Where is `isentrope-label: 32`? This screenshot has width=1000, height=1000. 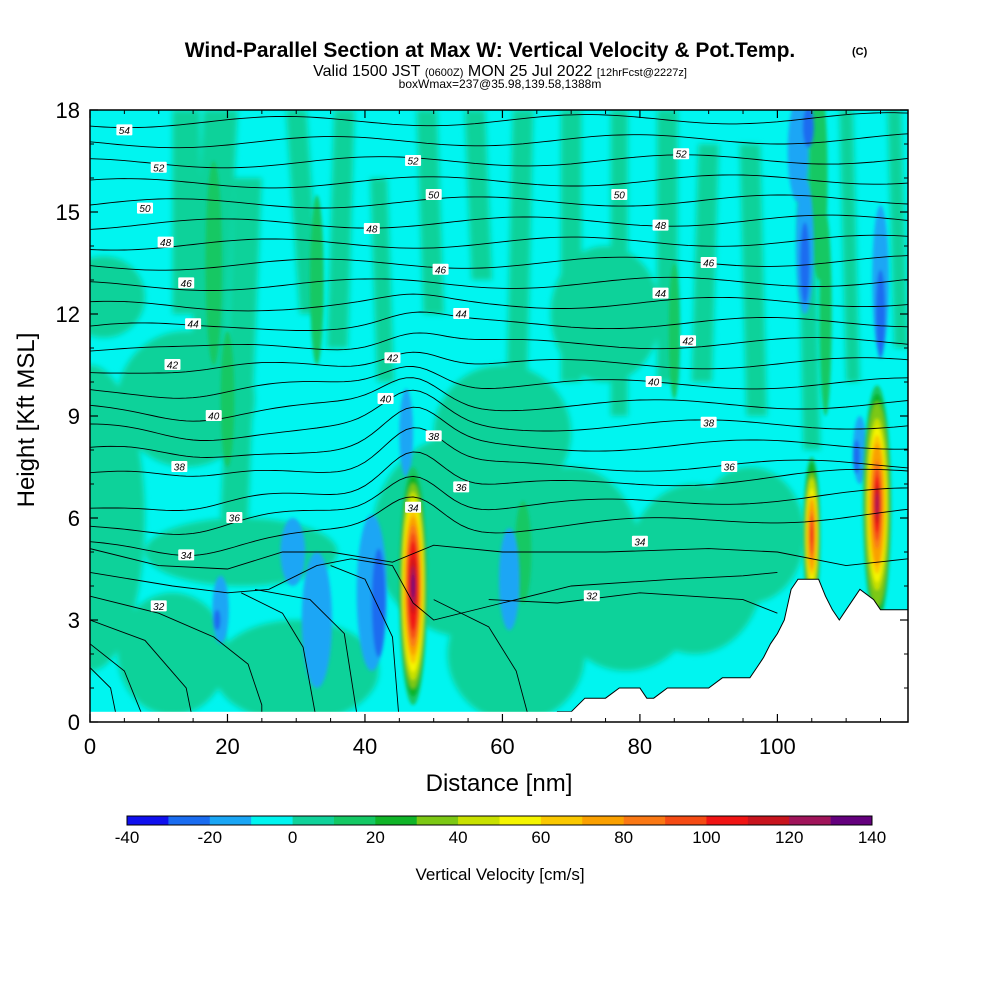
isentrope-label: 32 is located at coordinates (158, 606).